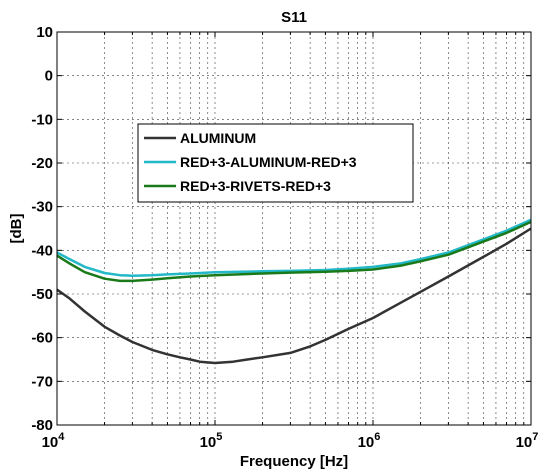 Image resolution: width=550 pixels, height=473 pixels. I want to click on y-tick-label: 0, so click(49, 76).